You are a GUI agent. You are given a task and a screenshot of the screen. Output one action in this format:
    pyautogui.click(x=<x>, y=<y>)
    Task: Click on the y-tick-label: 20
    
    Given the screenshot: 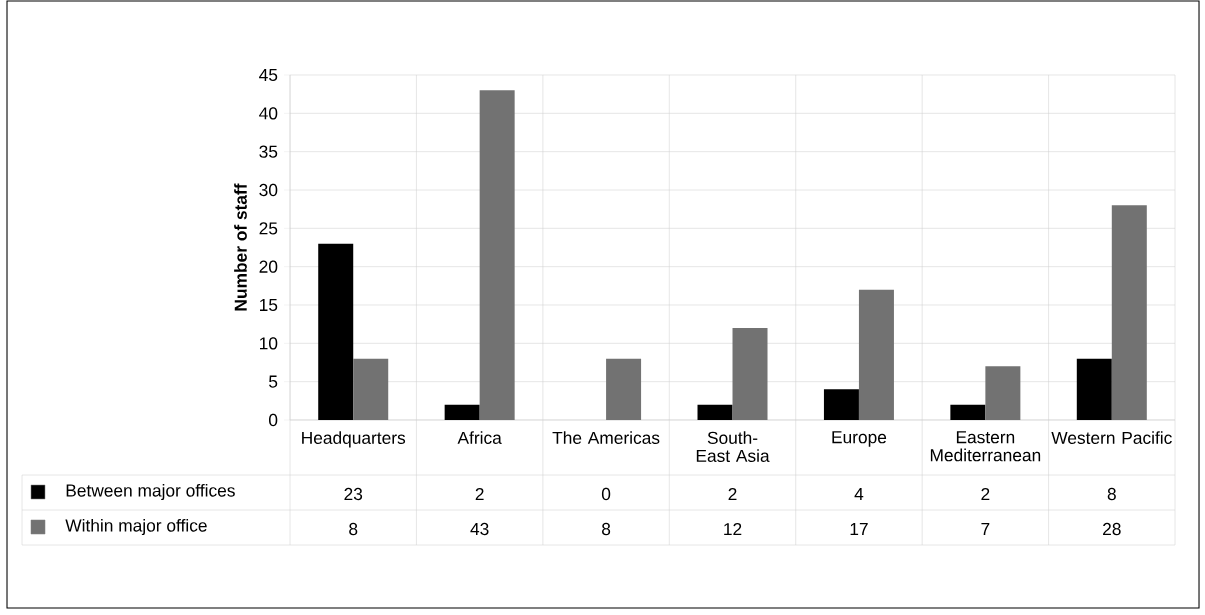 What is the action you would take?
    pyautogui.click(x=268, y=266)
    